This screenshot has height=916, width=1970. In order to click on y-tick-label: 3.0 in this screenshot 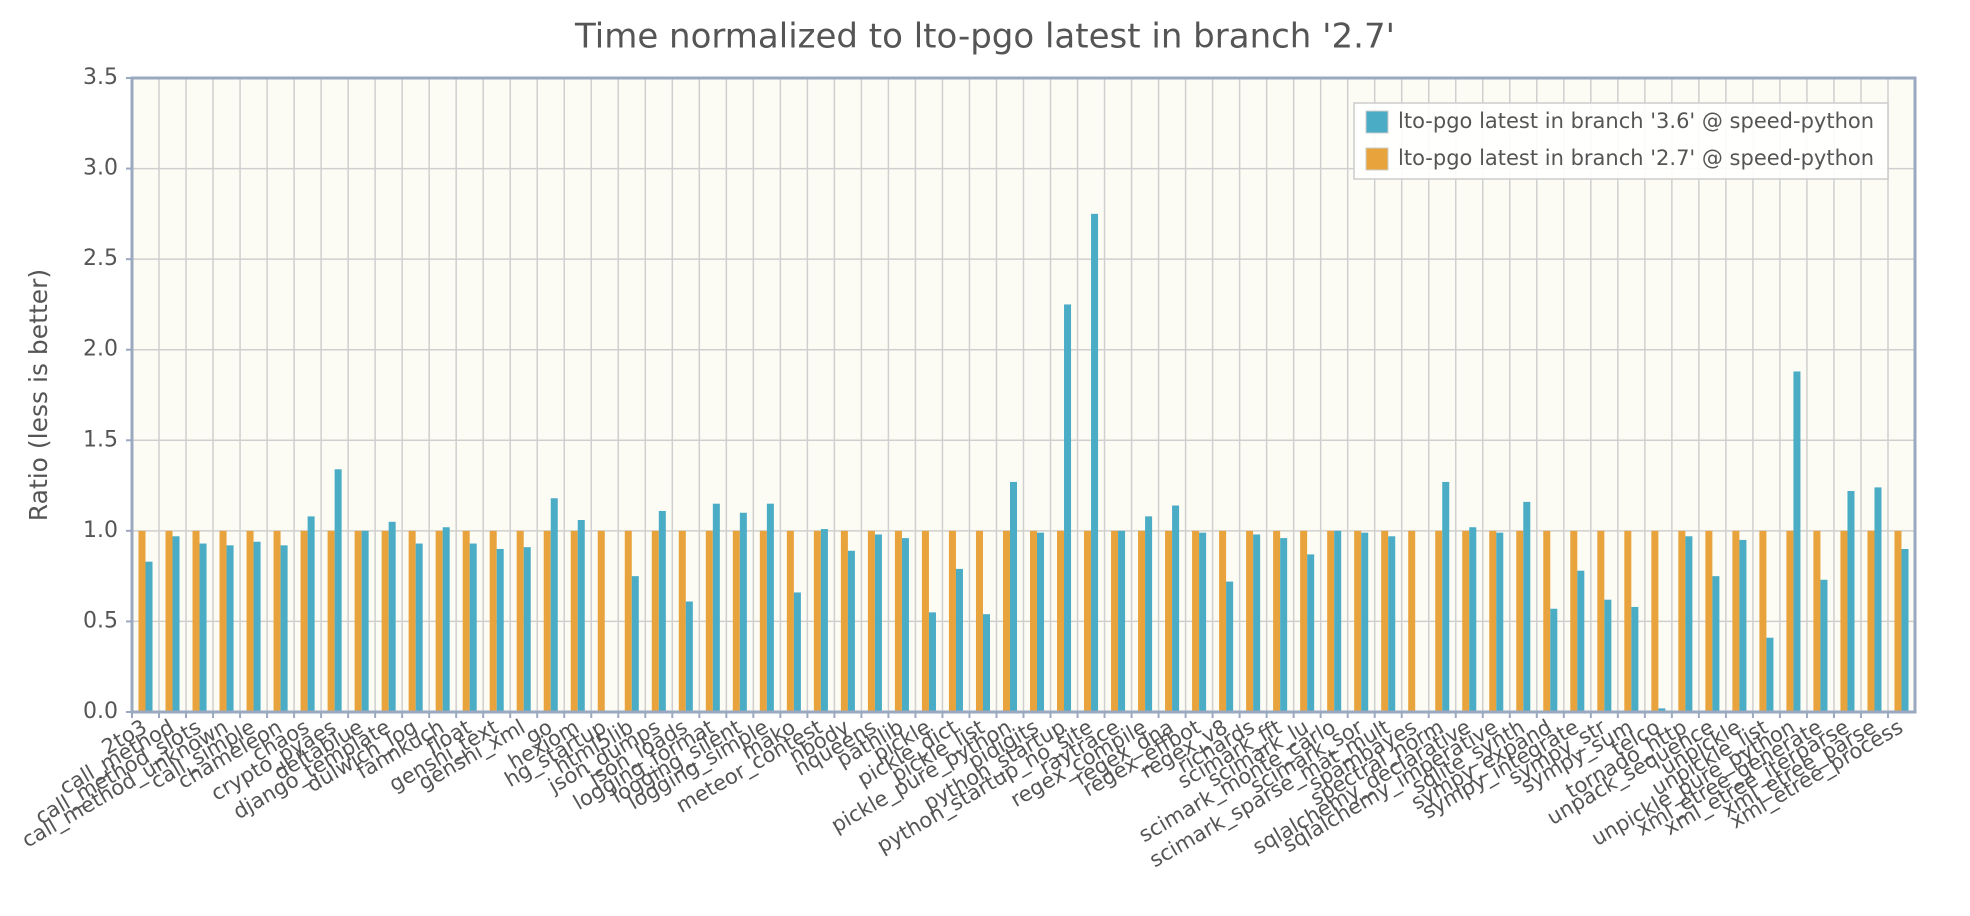, I will do `click(100, 168)`.